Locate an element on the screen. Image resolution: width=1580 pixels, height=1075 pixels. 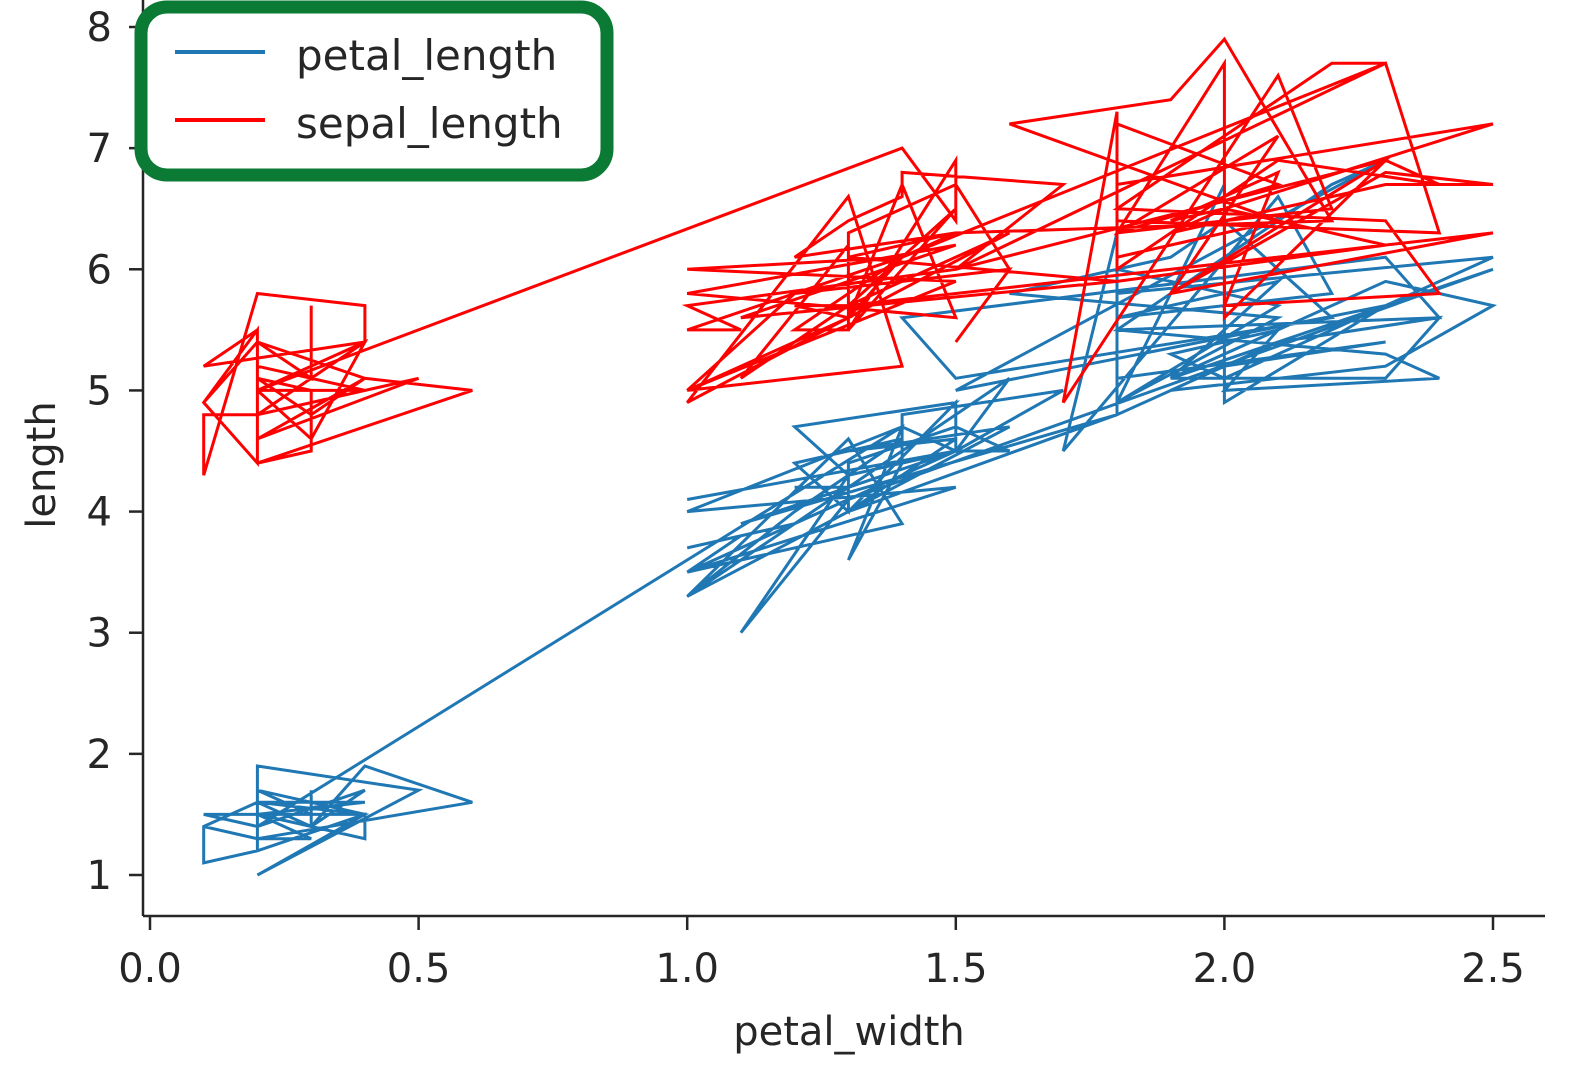
x-ticks: 0.0 0.5 1.0 1.5 2.0 2.5 is located at coordinates (821, 954).